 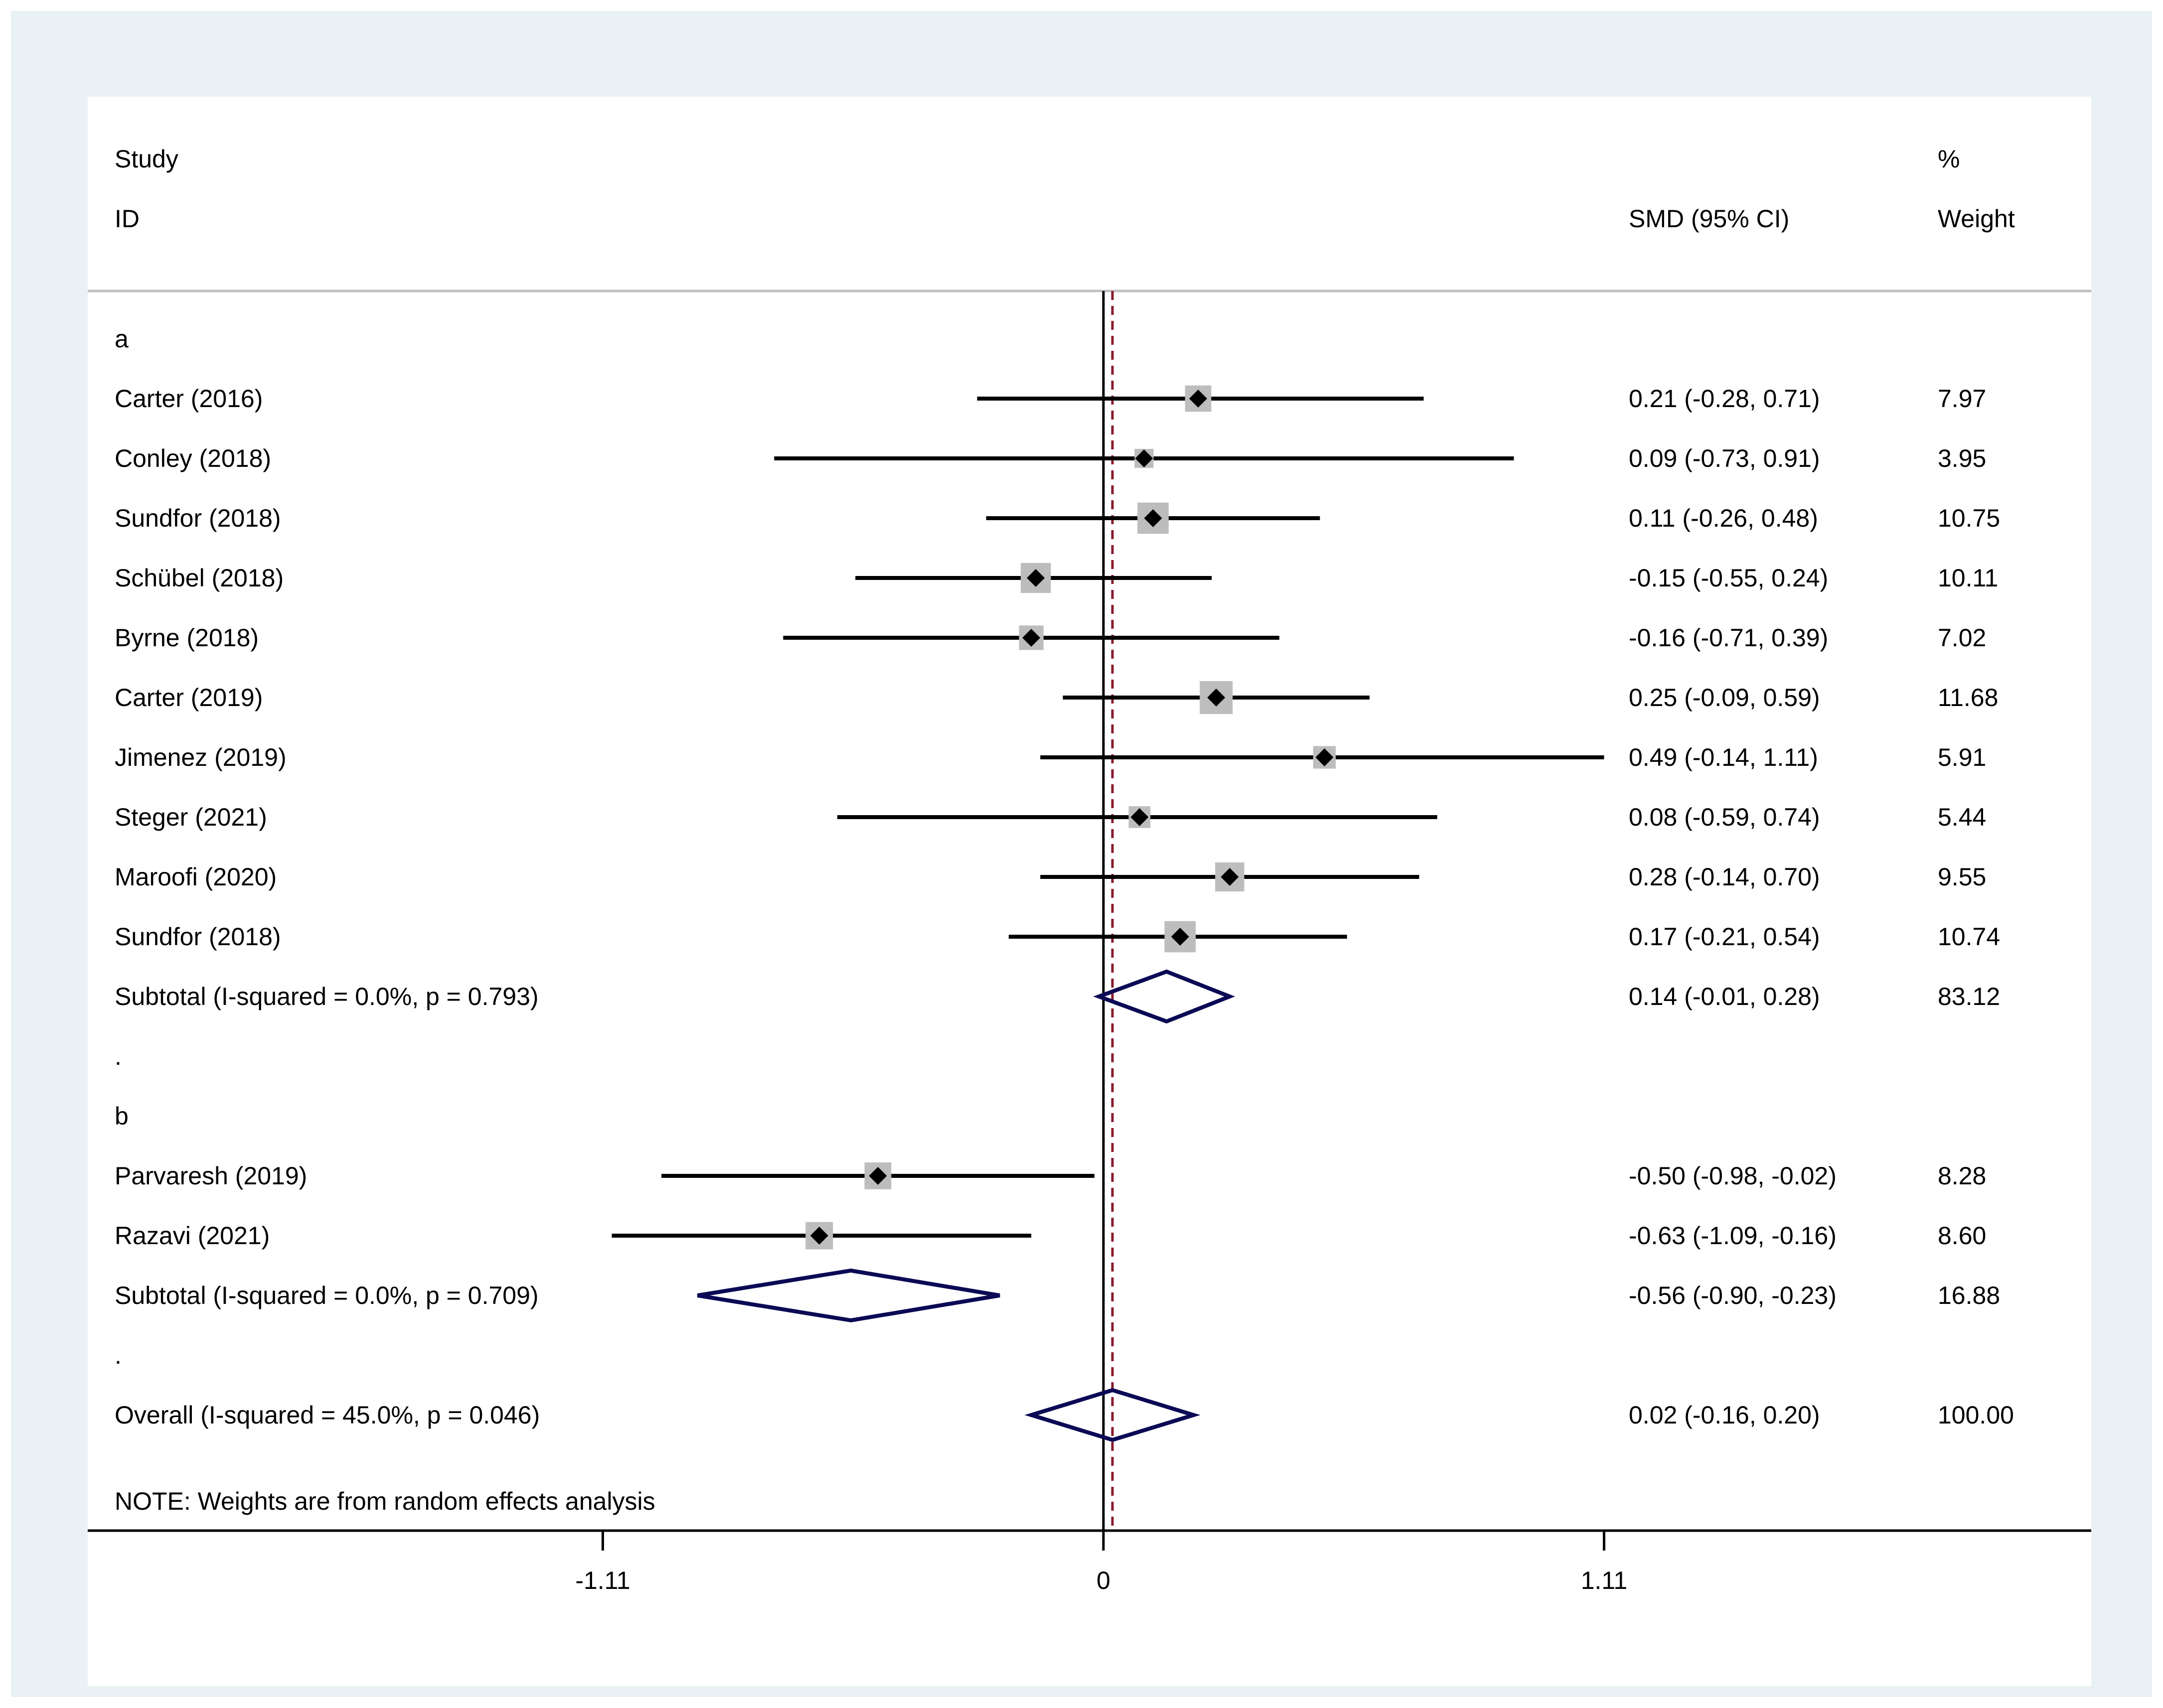 What do you see at coordinates (1605, 1580) in the screenshot?
I see `axis-tick-label: 1.11` at bounding box center [1605, 1580].